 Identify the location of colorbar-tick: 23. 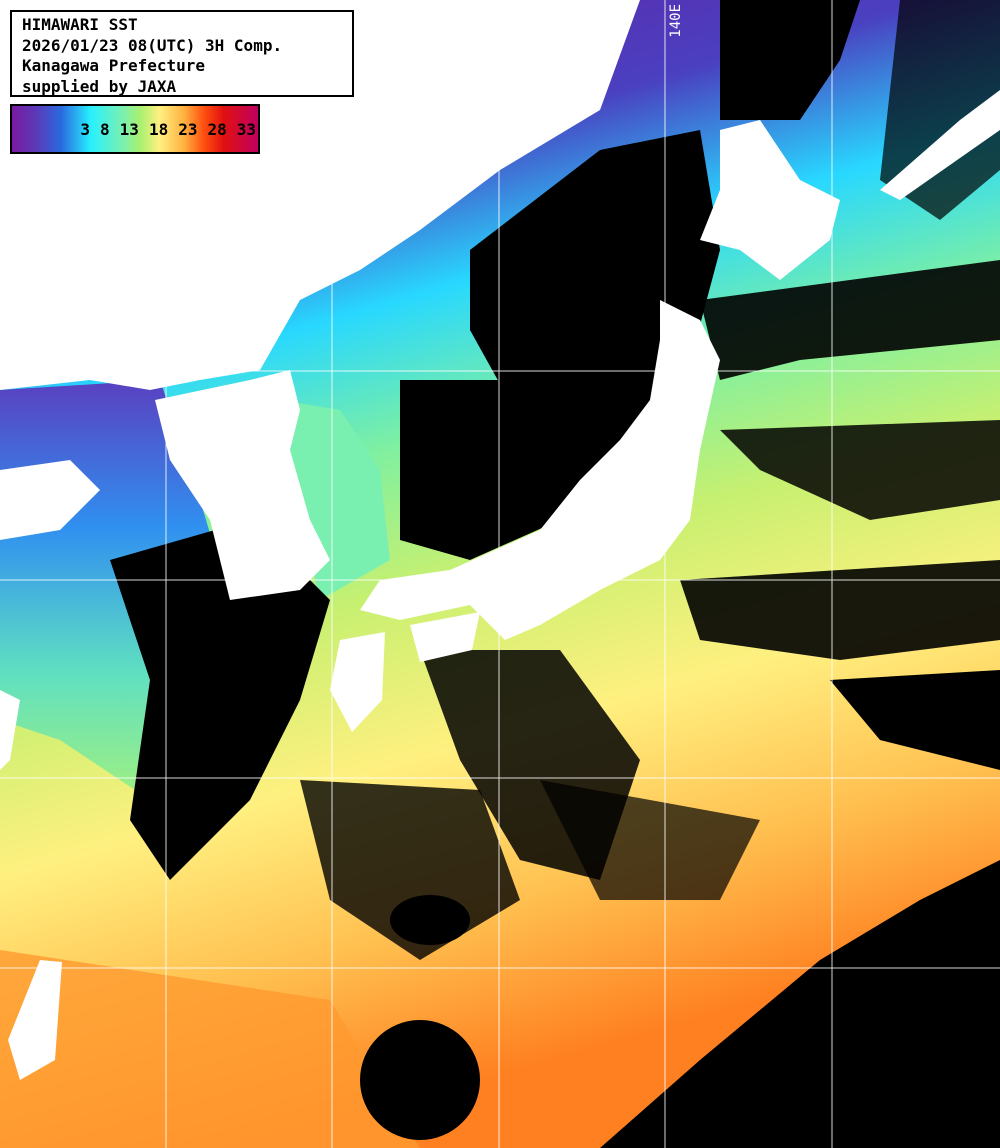
(188, 129).